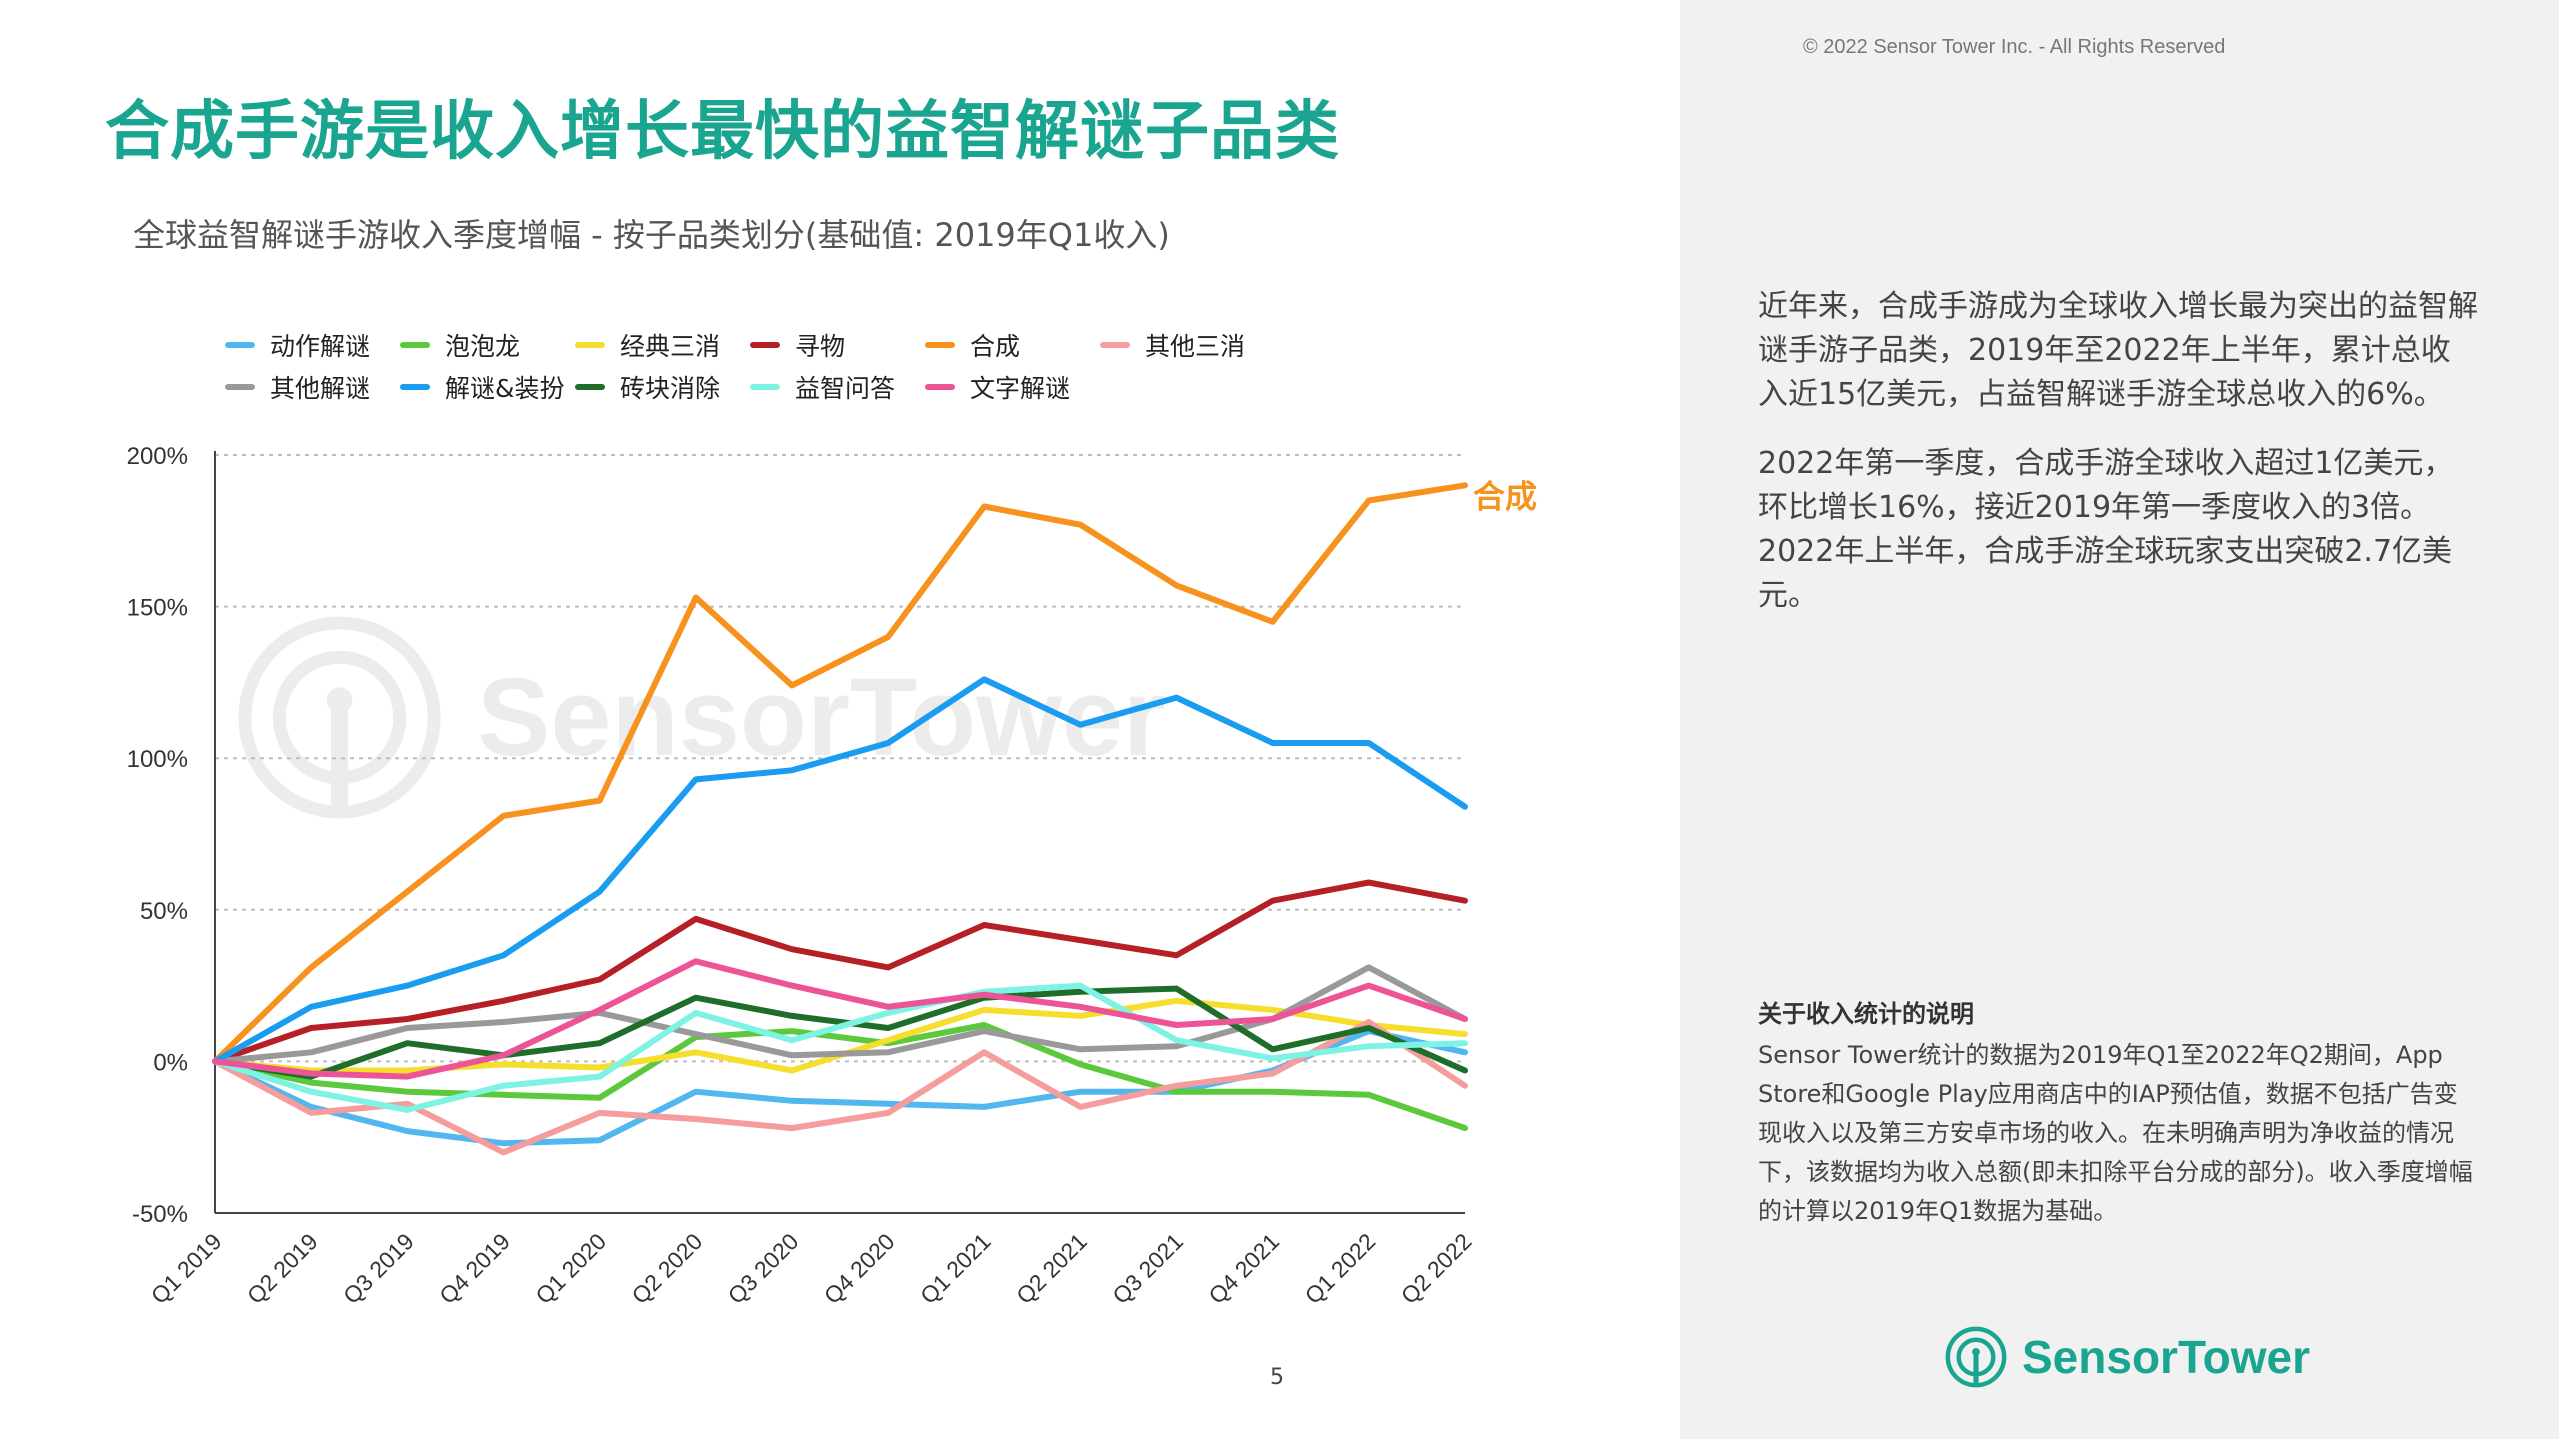 This screenshot has width=2559, height=1439. Describe the element at coordinates (763, 1268) in the screenshot. I see `x-tick-label: Q3 2020` at that location.